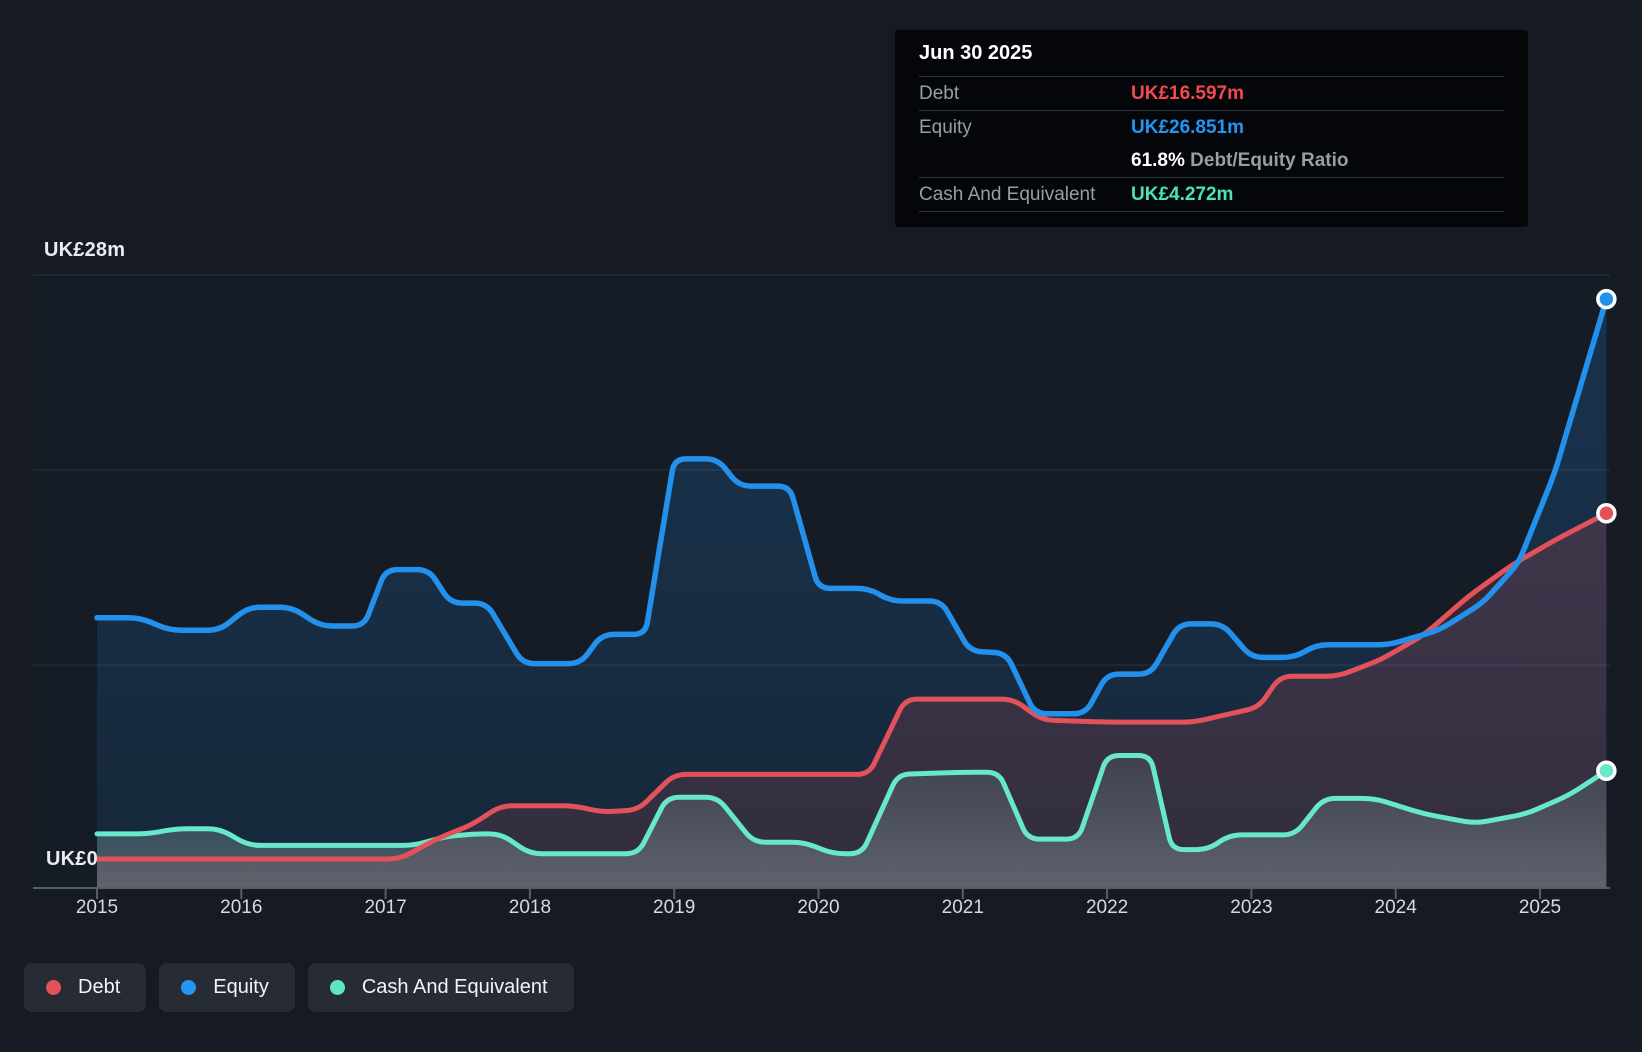  What do you see at coordinates (1007, 194) in the screenshot?
I see `tooltip-cash-label: Cash And Equivalent` at bounding box center [1007, 194].